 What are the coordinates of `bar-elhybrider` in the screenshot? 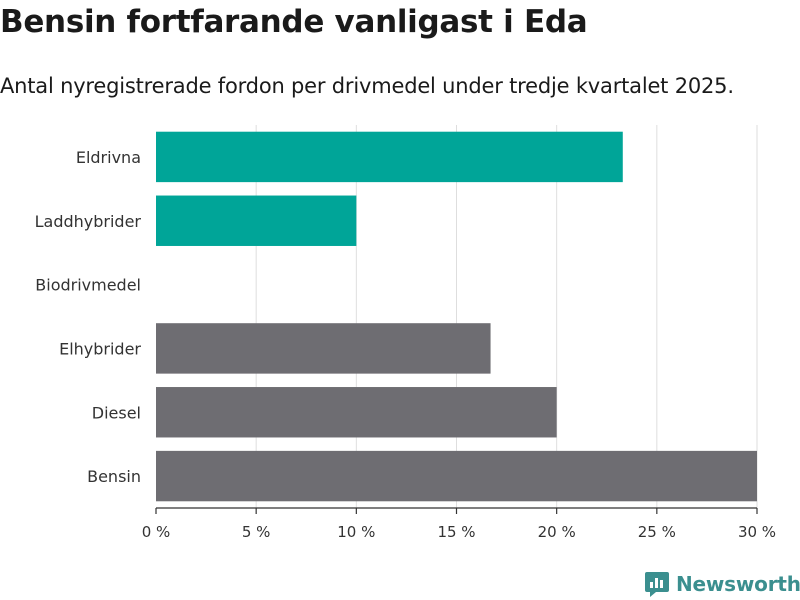 It's located at (323, 348).